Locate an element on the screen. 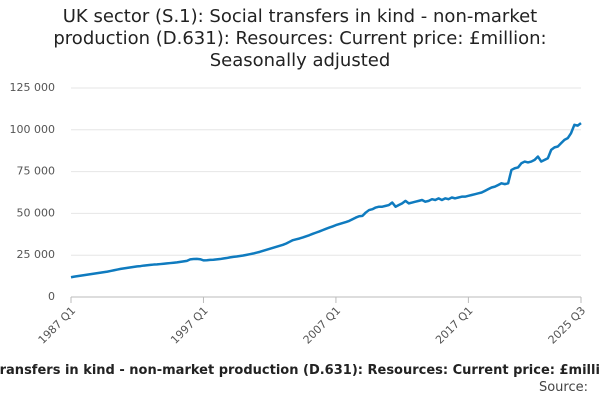 This screenshot has height=400, width=600. y-tick-label: 100 000 is located at coordinates (33, 129).